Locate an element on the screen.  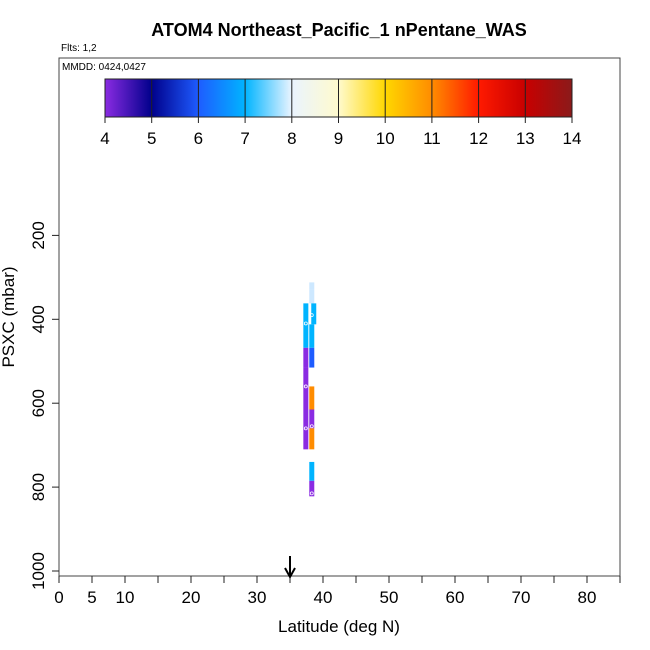
colorbar-tick-label: 4 is located at coordinates (104, 138).